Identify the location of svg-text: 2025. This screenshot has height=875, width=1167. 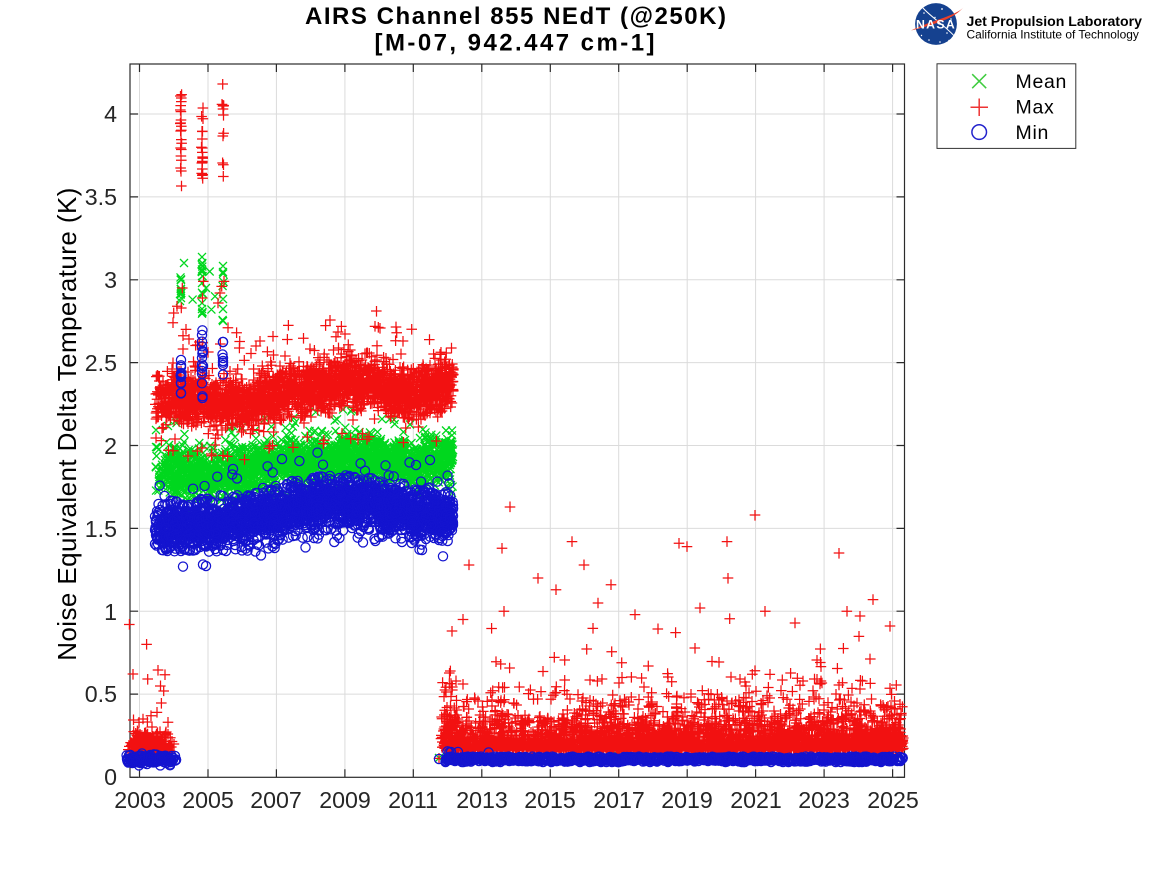
(893, 800).